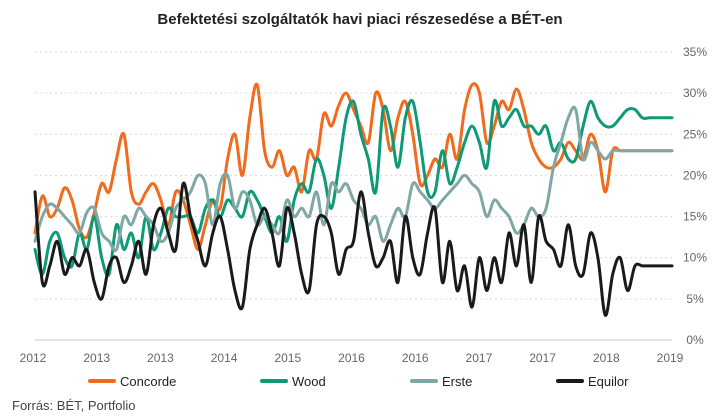  What do you see at coordinates (74, 405) in the screenshot?
I see `source-note: Forrás: BÉT, Portfolio` at bounding box center [74, 405].